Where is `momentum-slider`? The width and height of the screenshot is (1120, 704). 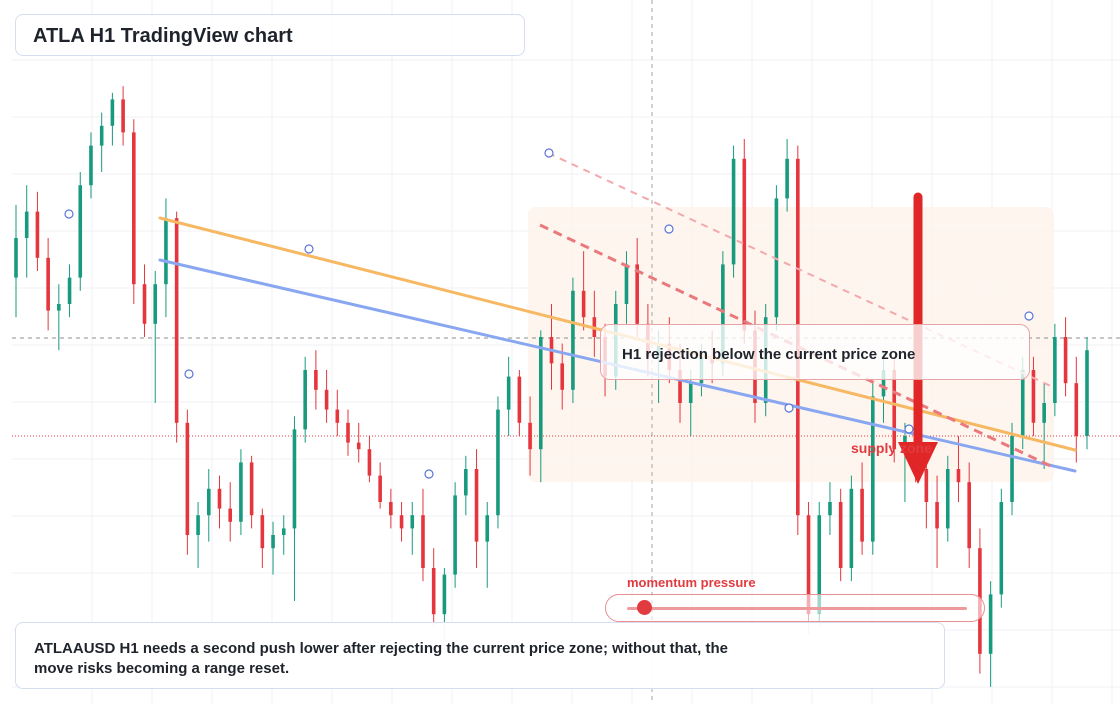
momentum-slider is located at coordinates (795, 608).